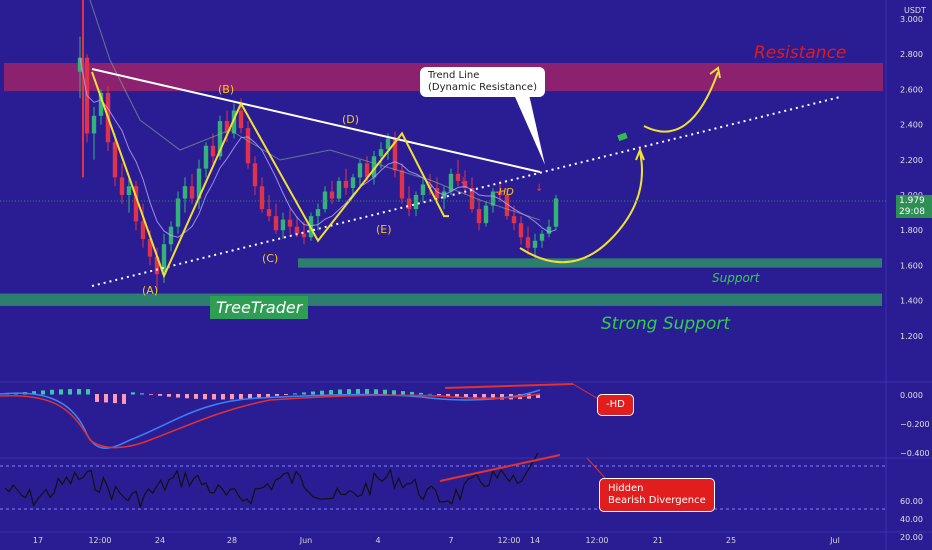 The width and height of the screenshot is (932, 550). Describe the element at coordinates (384, 229) in the screenshot. I see `wave-label: (E)` at that location.